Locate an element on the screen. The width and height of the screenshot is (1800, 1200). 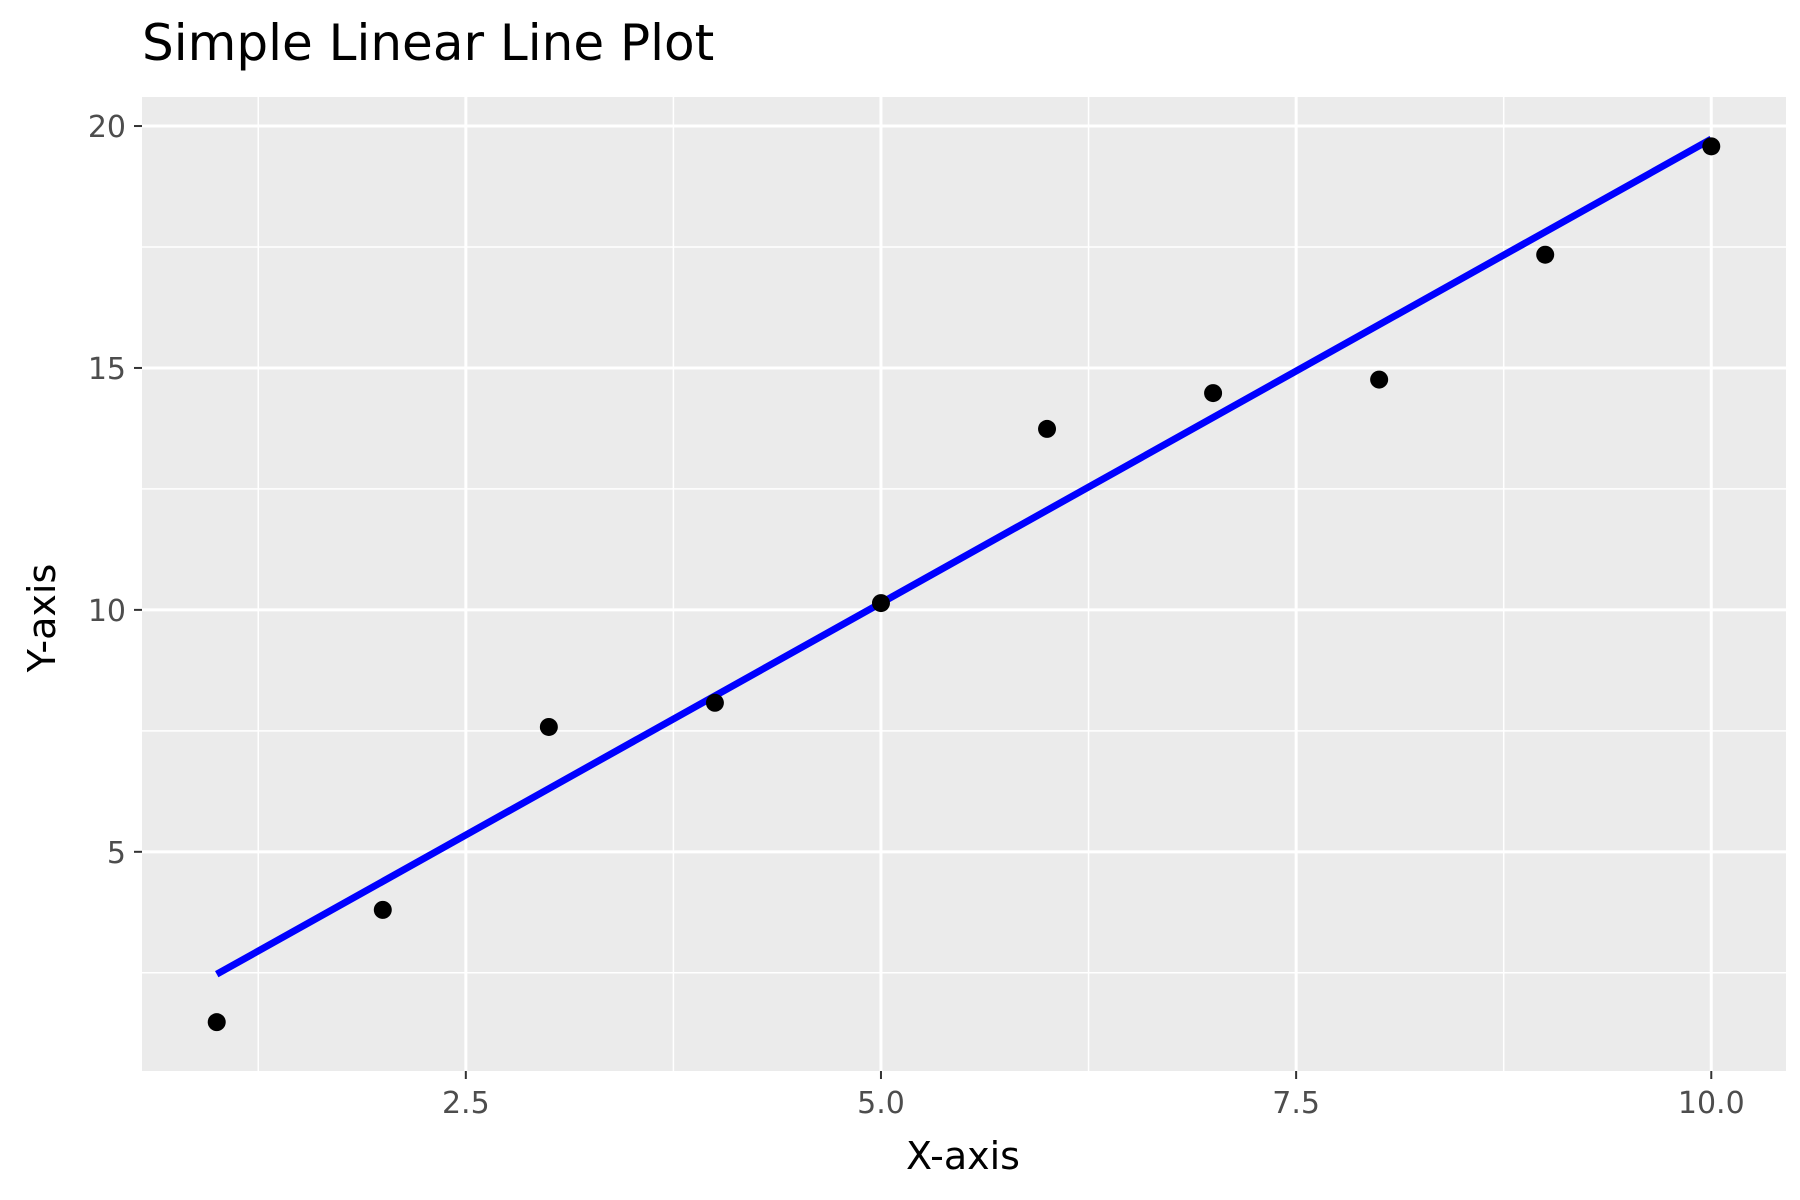
y-tick-label: 5 is located at coordinates (116, 853).